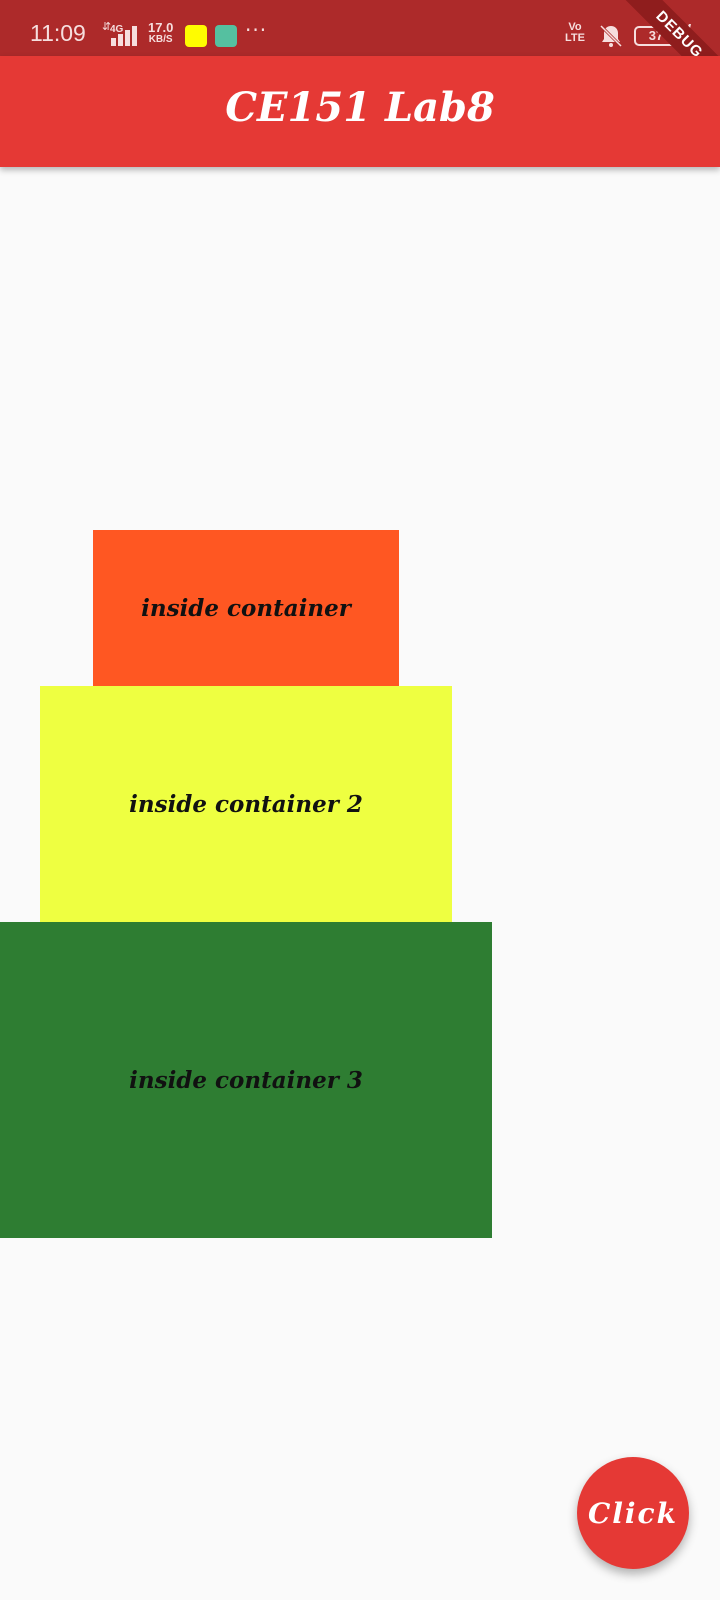  Describe the element at coordinates (256, 30) in the screenshot. I see `more-notifications-icon: ···` at that location.